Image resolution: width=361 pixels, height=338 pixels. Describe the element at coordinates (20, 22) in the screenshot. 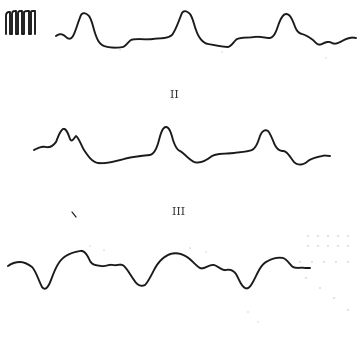

I see `calibration-pulse` at that location.